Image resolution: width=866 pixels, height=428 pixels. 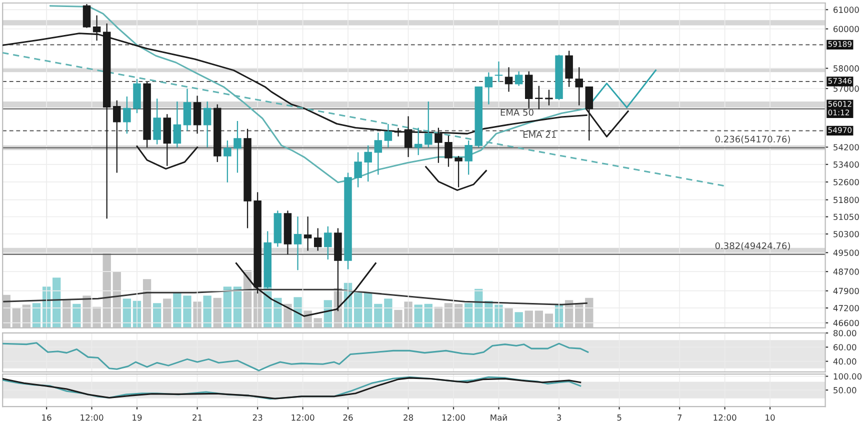 What do you see at coordinates (619, 417) in the screenshot?
I see `x-tick-label: 5` at bounding box center [619, 417].